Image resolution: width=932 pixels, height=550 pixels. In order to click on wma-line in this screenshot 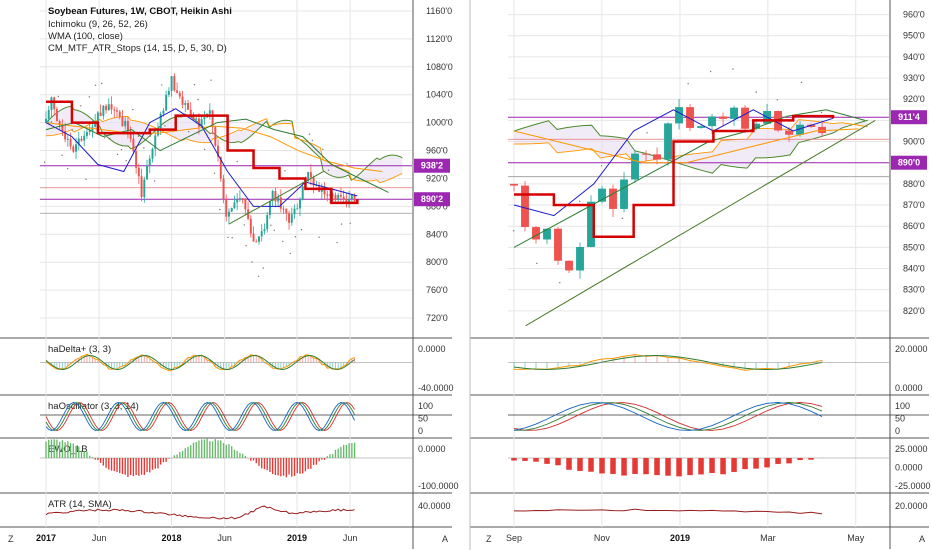, I will do `click(214, 147)`.